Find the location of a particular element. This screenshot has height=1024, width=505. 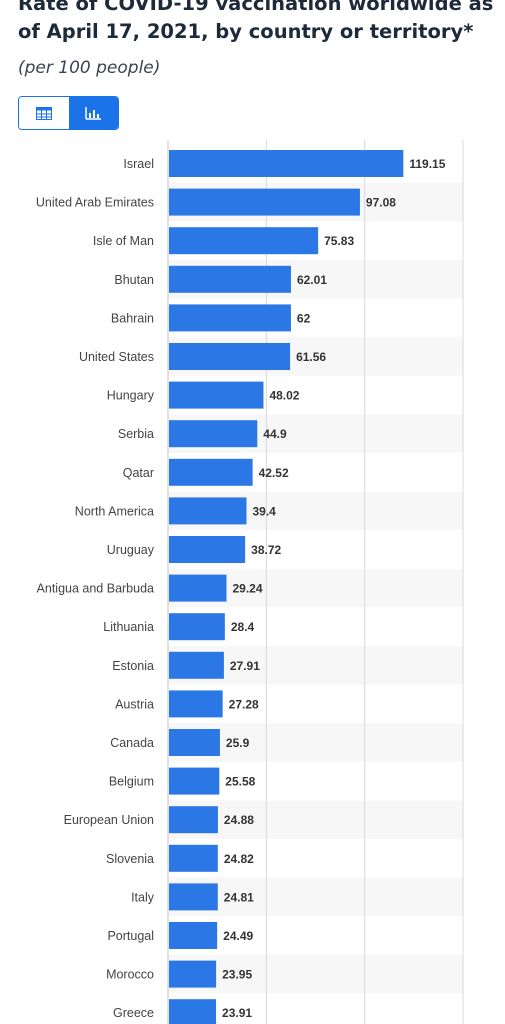

category-label: Greece is located at coordinates (133, 1013).